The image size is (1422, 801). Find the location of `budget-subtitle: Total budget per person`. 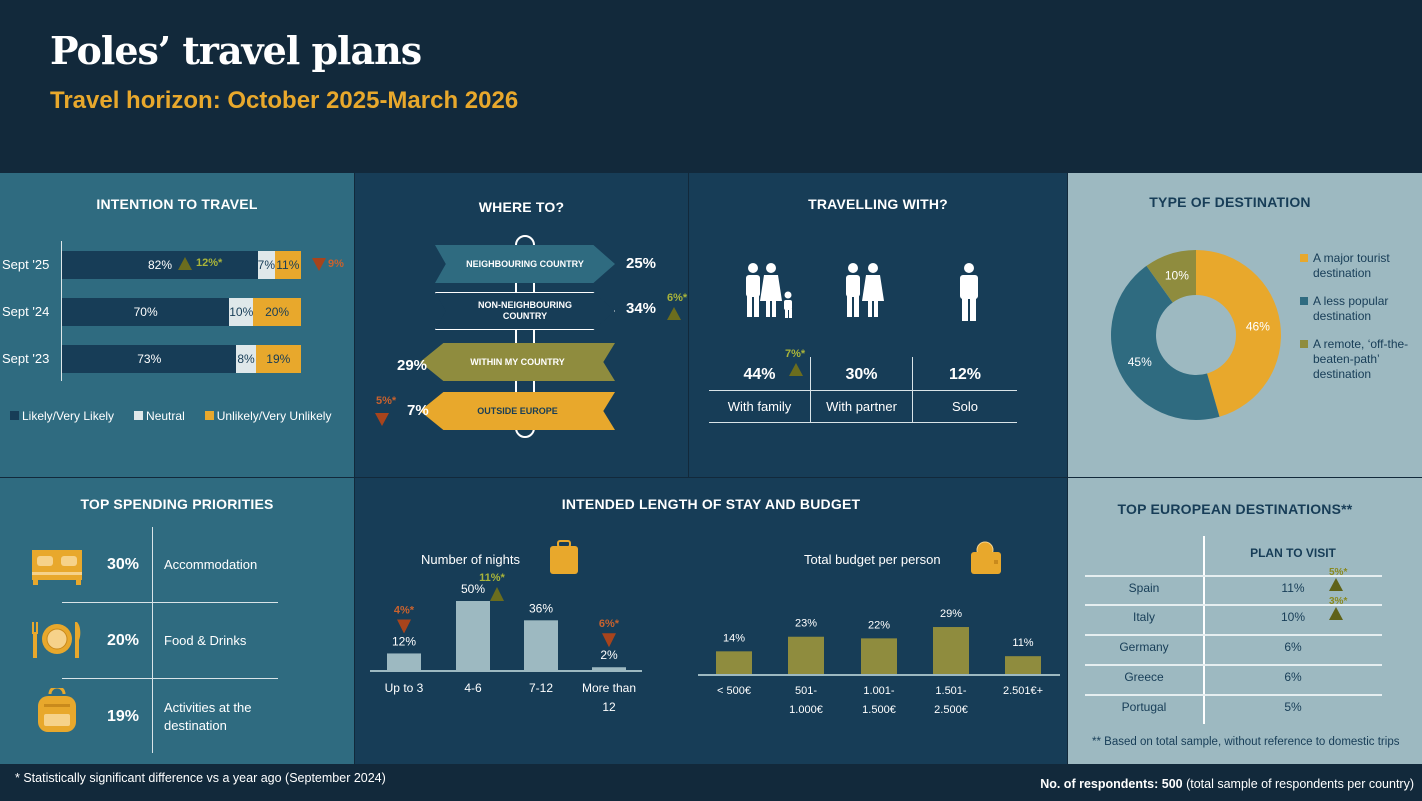

budget-subtitle: Total budget per person is located at coordinates (872, 559).